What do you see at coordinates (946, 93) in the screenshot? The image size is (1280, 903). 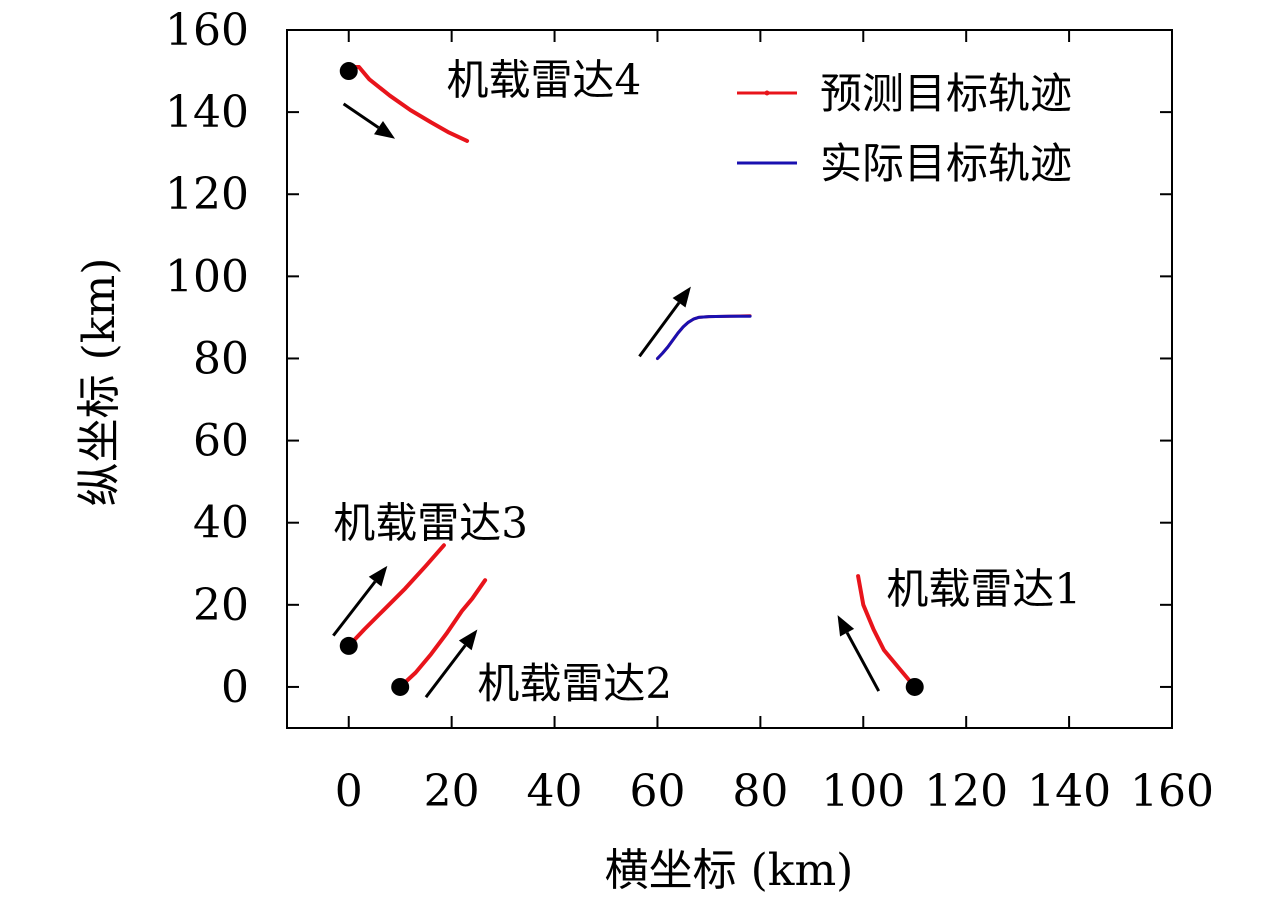 I see `legend-label-predicted: 预测目标轨迹` at bounding box center [946, 93].